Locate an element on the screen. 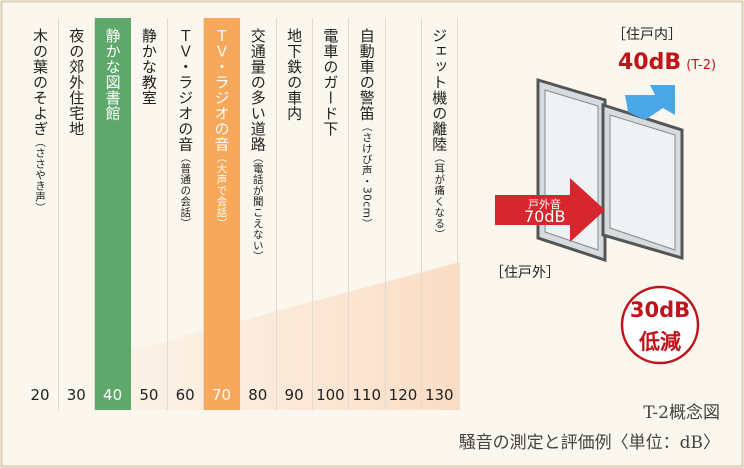  level-value: 70 is located at coordinates (221, 395).